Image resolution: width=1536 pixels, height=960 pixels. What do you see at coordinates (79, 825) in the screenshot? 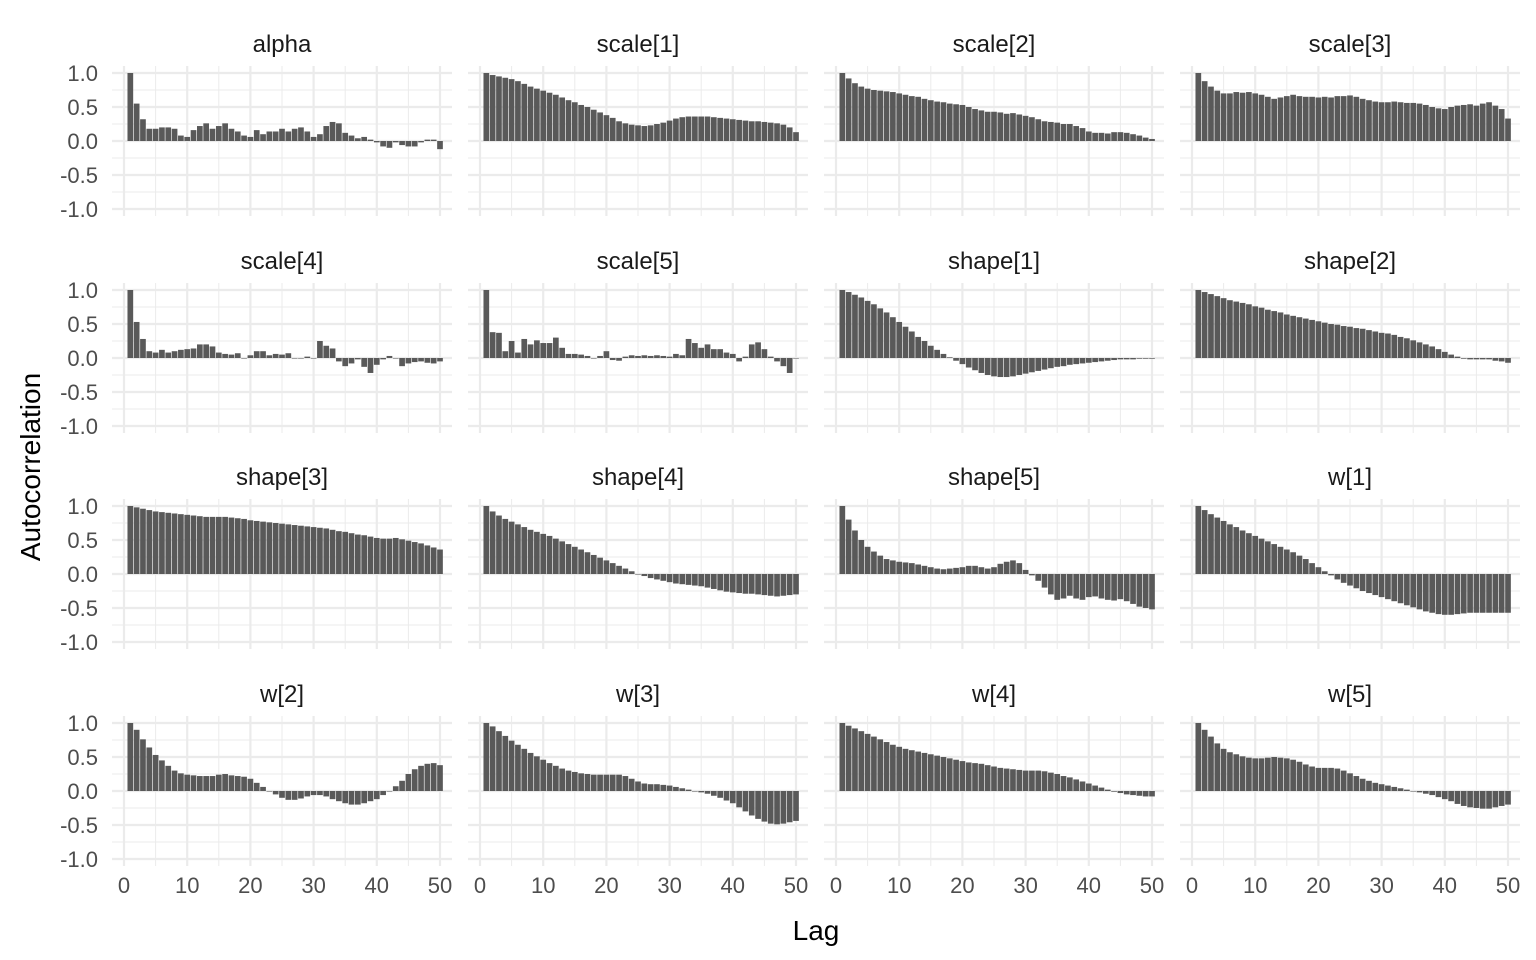
I see `y-tick-label: -0.5` at bounding box center [79, 825].